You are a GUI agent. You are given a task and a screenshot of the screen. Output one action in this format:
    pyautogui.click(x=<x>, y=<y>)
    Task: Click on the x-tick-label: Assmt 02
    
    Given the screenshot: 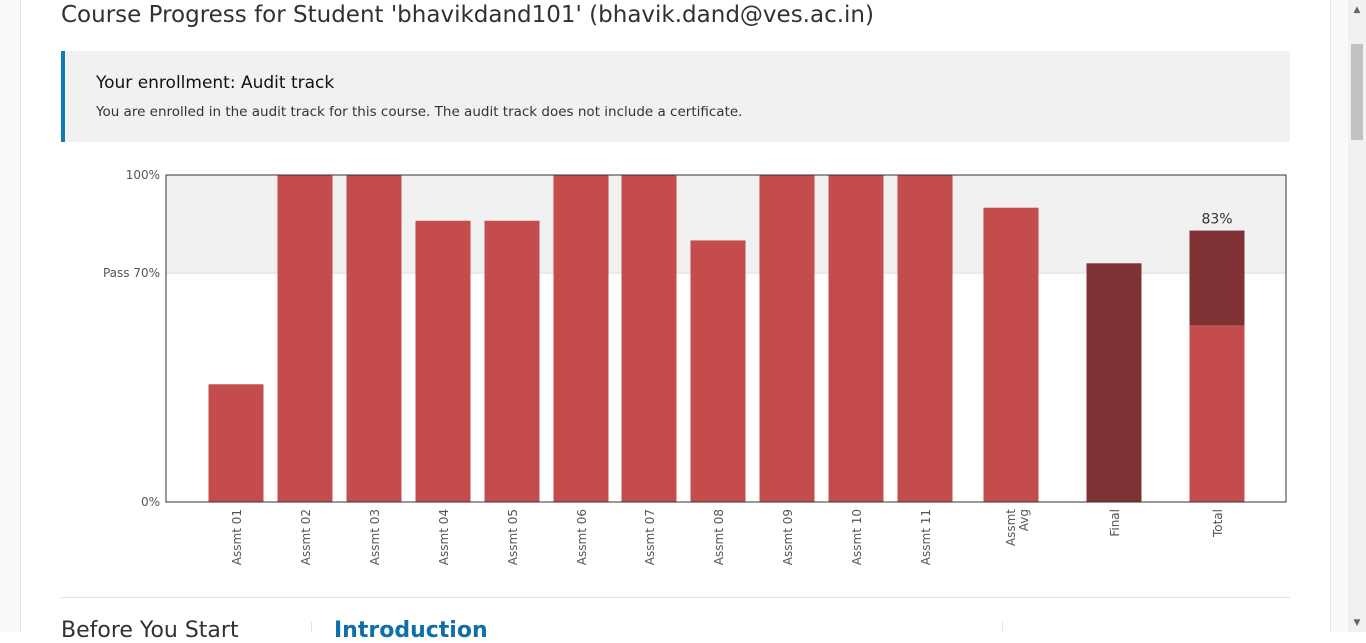 What is the action you would take?
    pyautogui.click(x=306, y=537)
    